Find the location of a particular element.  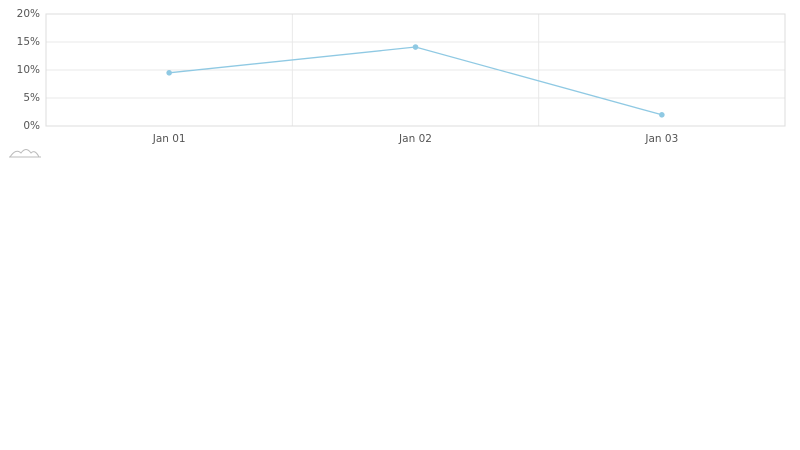

logo-wave is located at coordinates (24, 153).